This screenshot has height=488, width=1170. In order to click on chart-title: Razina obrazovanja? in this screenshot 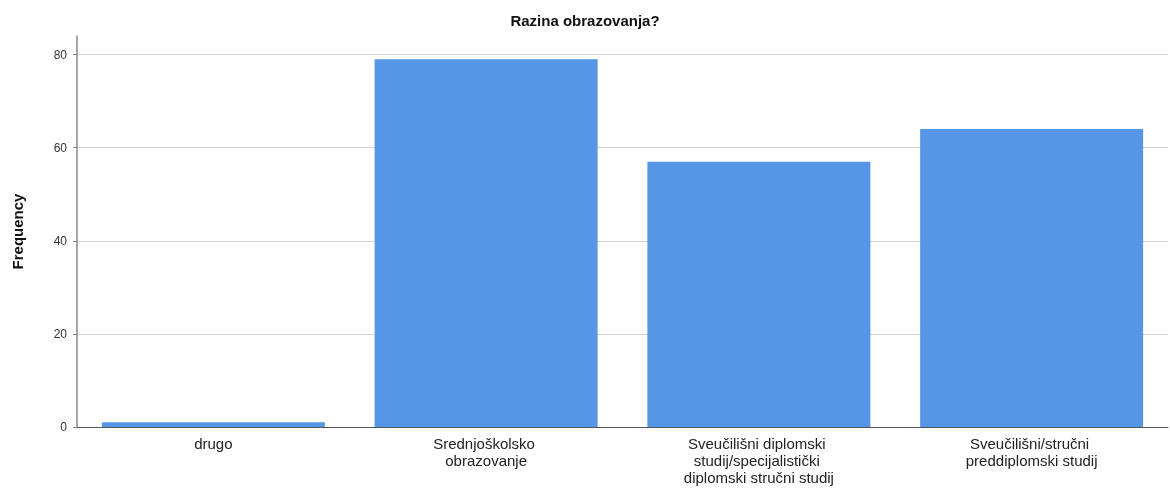, I will do `click(585, 20)`.